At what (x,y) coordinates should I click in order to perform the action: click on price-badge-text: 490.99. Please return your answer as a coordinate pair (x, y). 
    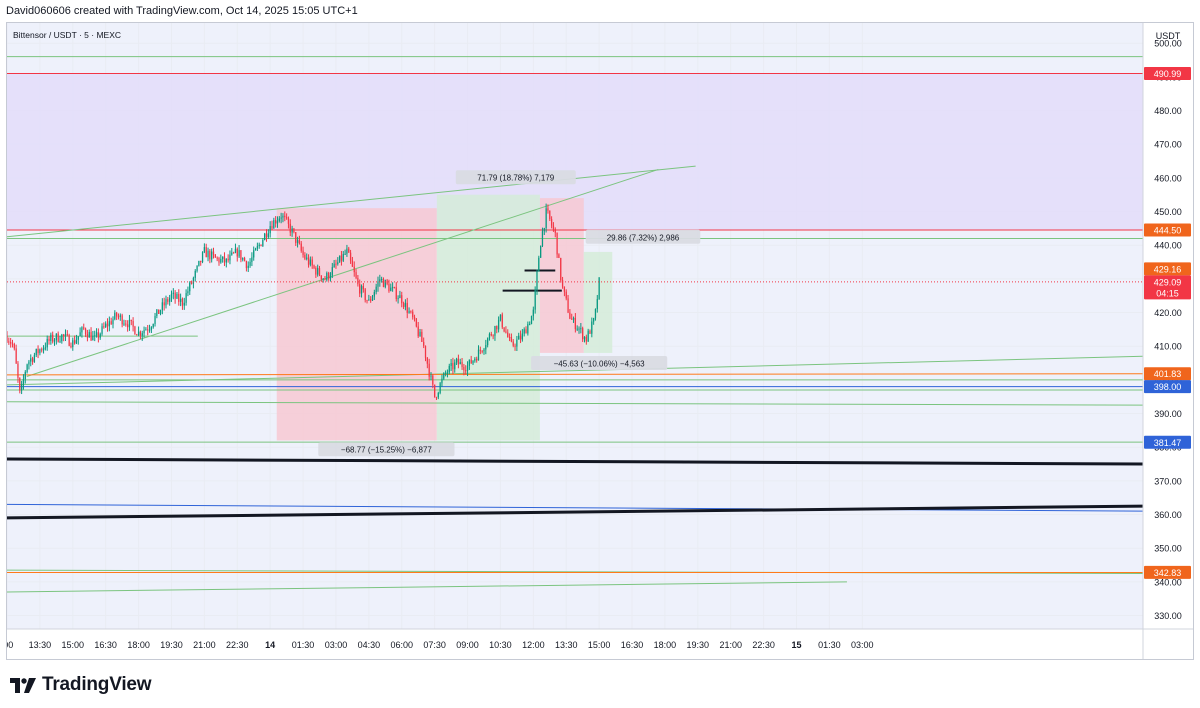
    Looking at the image, I should click on (1168, 74).